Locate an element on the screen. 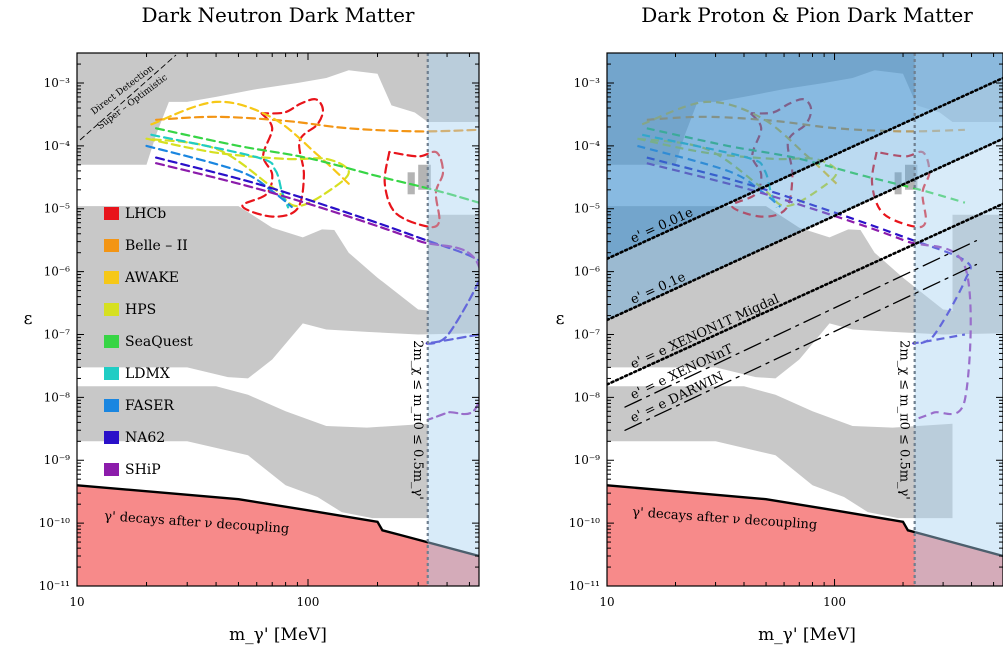 The image size is (1003, 649). left-vertical-line-label: 2m_χ ≤ m_π0 ≤ 0.5m_γ' is located at coordinates (417, 420).